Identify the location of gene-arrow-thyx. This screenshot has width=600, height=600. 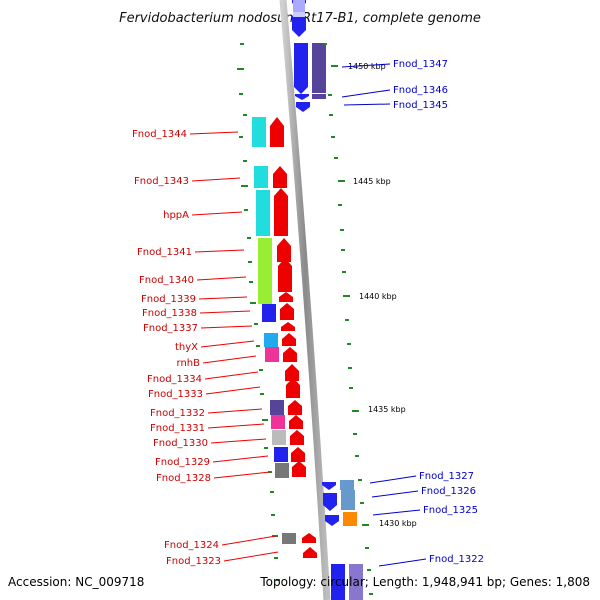
(289, 339).